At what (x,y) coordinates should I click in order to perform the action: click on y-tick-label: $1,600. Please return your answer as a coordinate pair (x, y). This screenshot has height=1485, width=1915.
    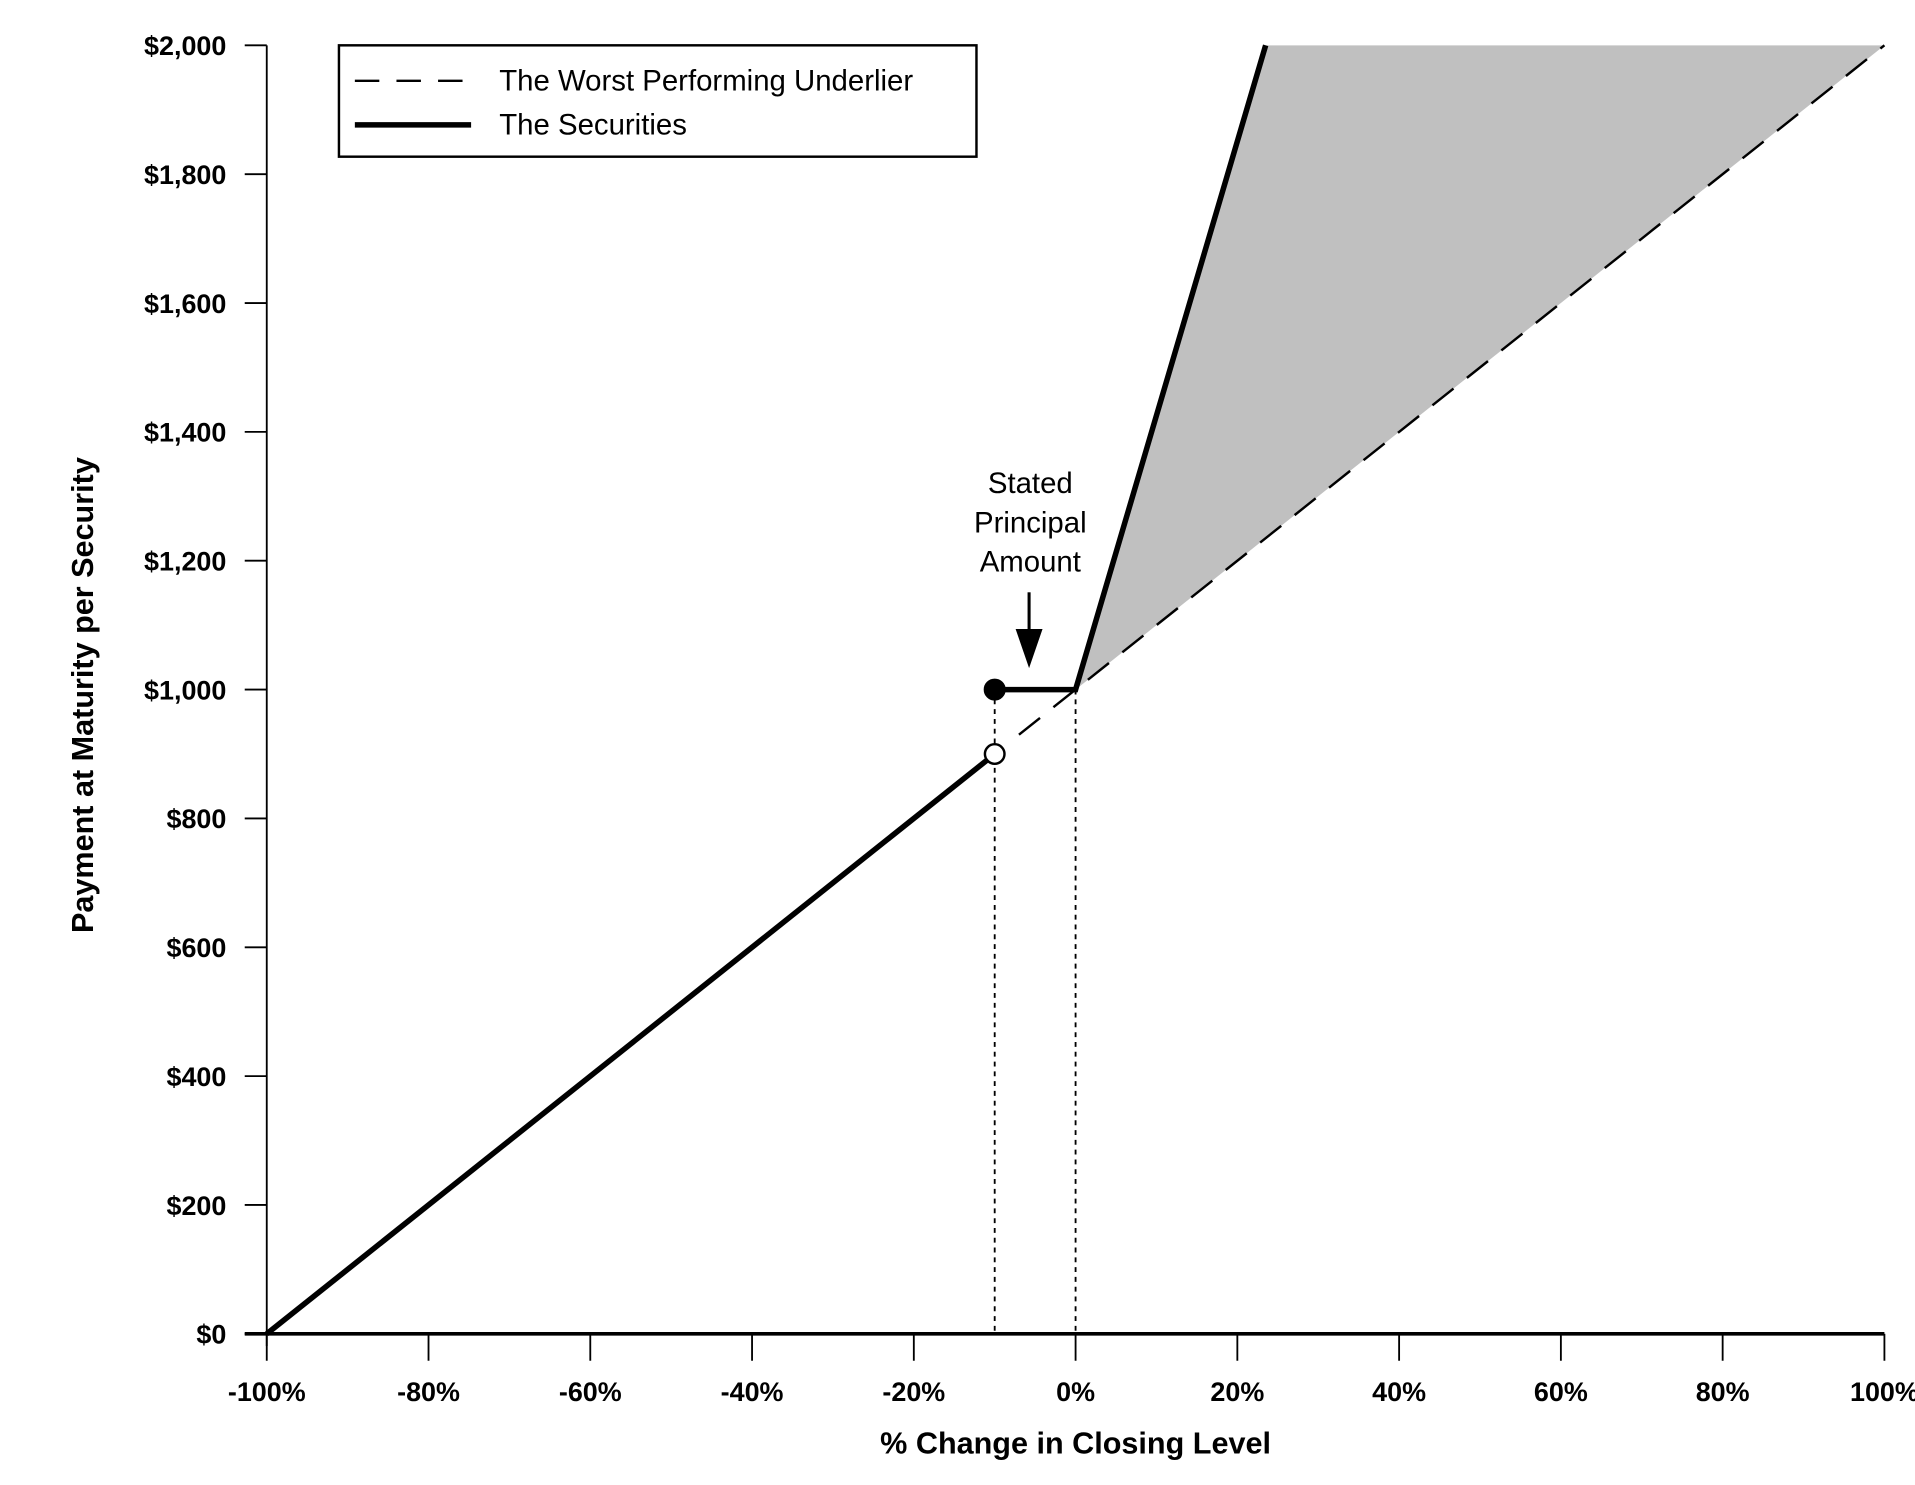
    Looking at the image, I should click on (185, 304).